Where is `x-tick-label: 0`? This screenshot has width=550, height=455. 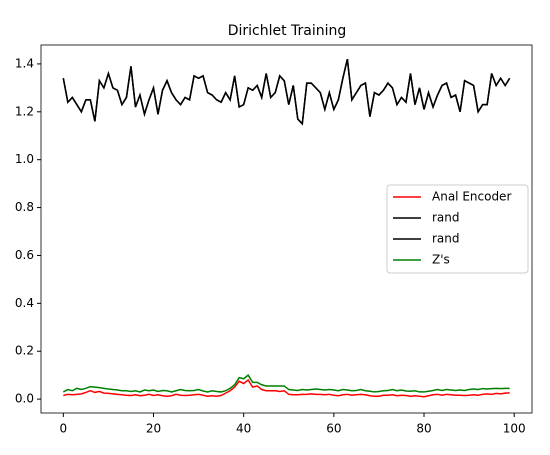 x-tick-label: 0 is located at coordinates (63, 429).